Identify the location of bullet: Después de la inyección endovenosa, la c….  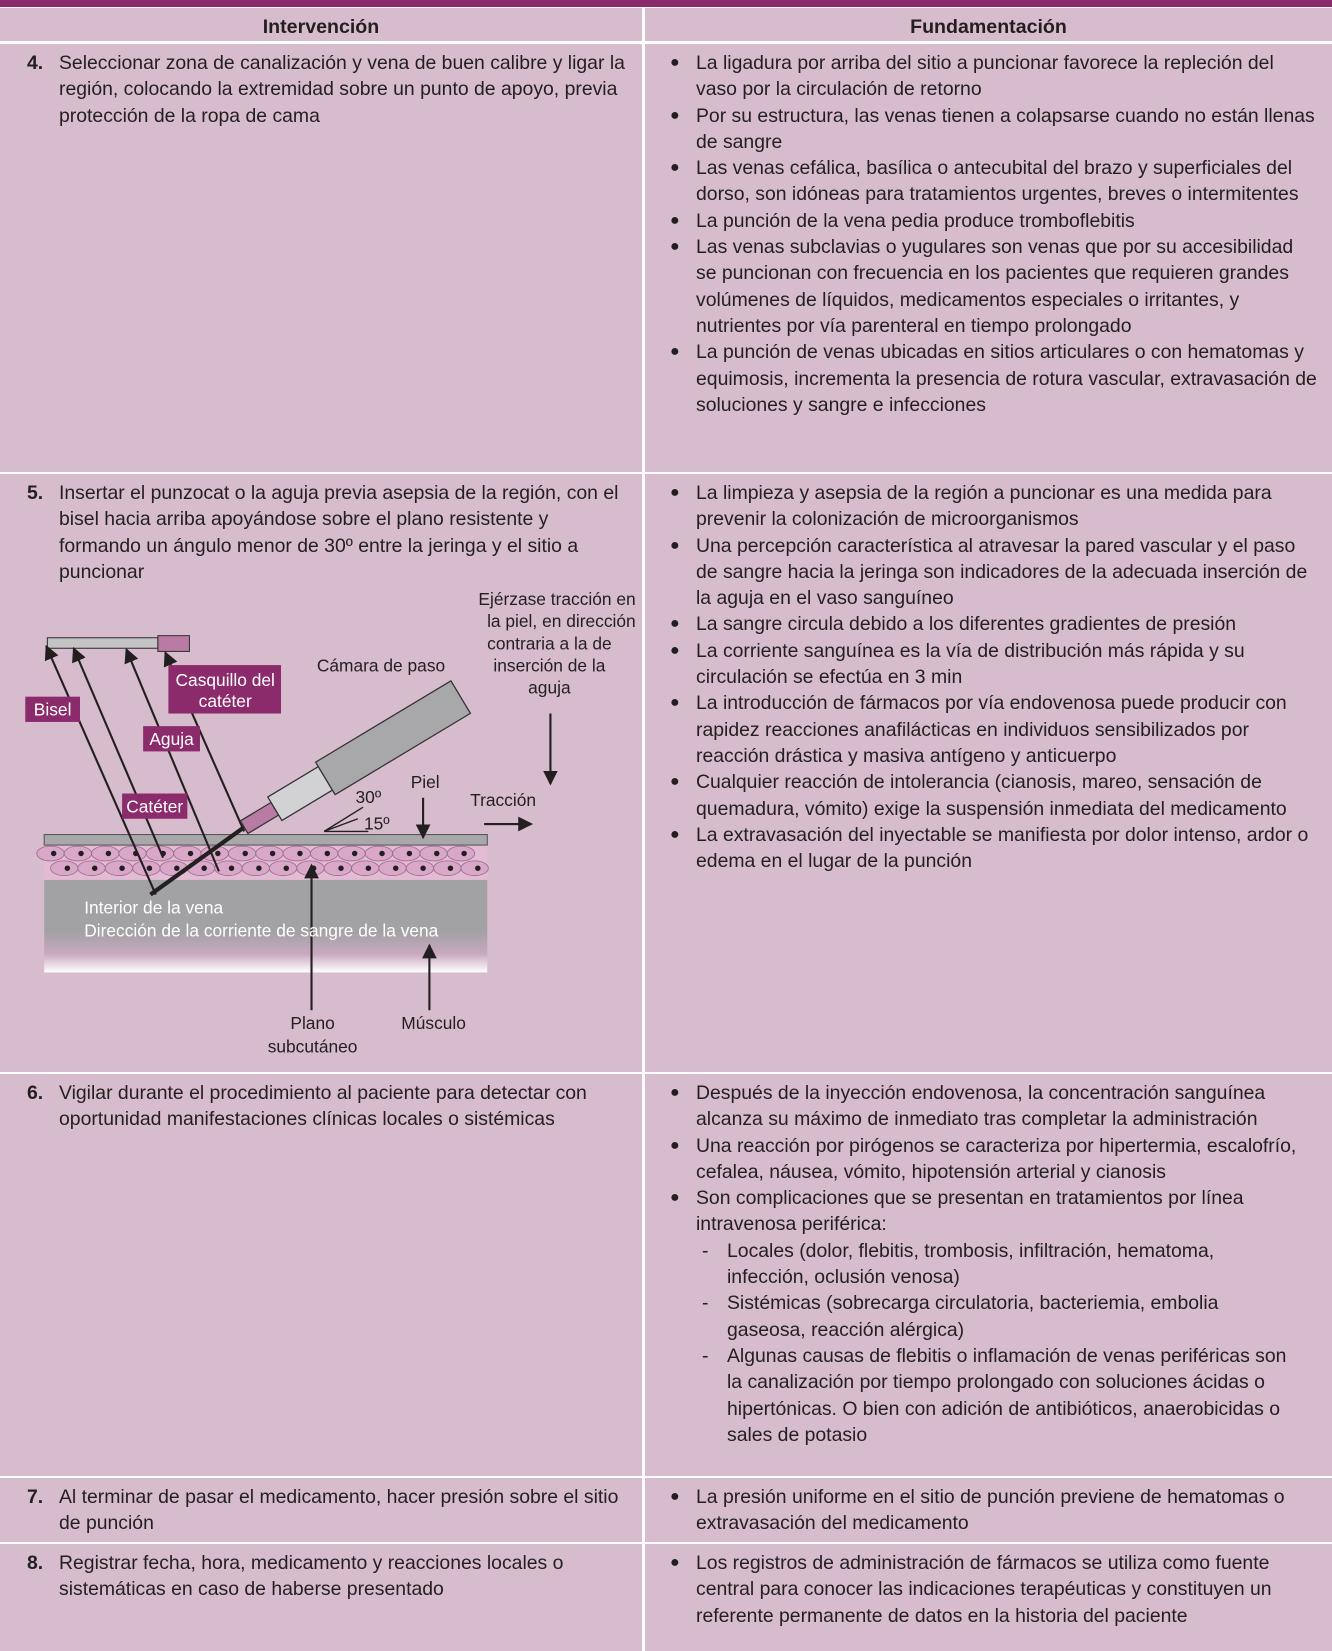
(981, 1106).